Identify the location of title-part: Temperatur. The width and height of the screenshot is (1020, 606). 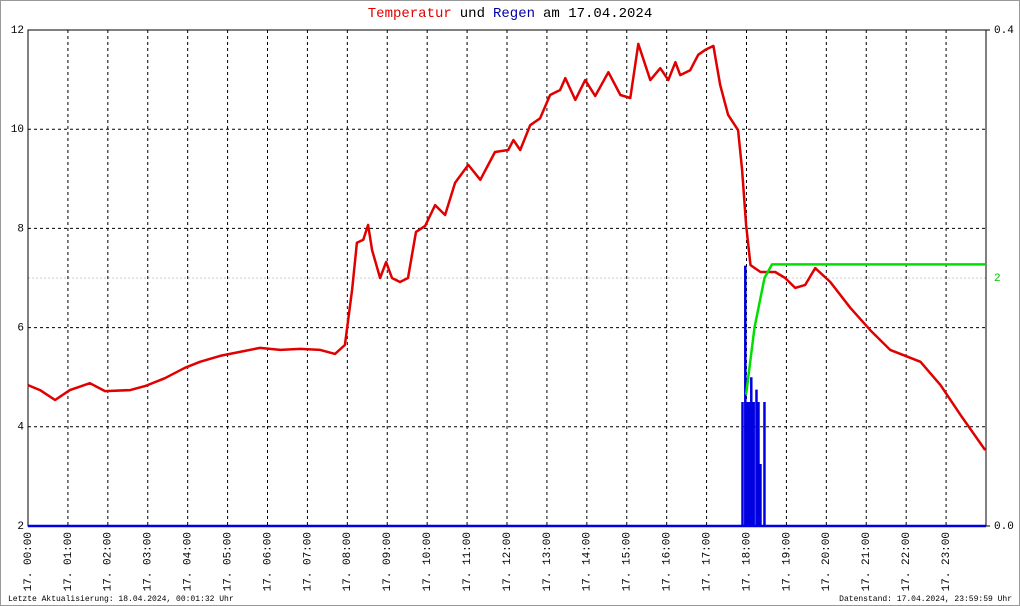
(410, 14).